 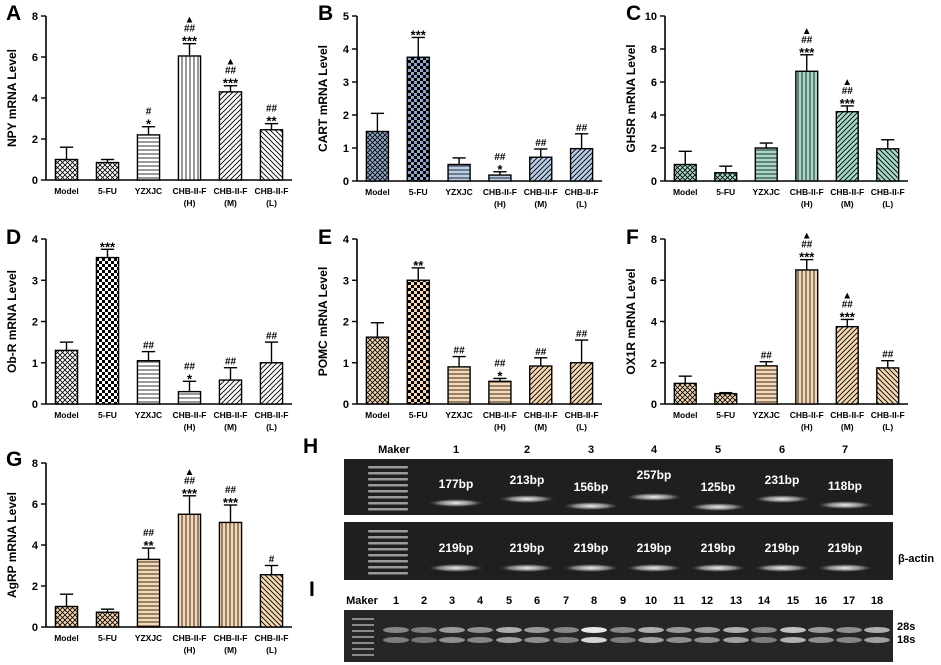 What do you see at coordinates (621, 637) in the screenshot?
I see `gel-i-bands` at bounding box center [621, 637].